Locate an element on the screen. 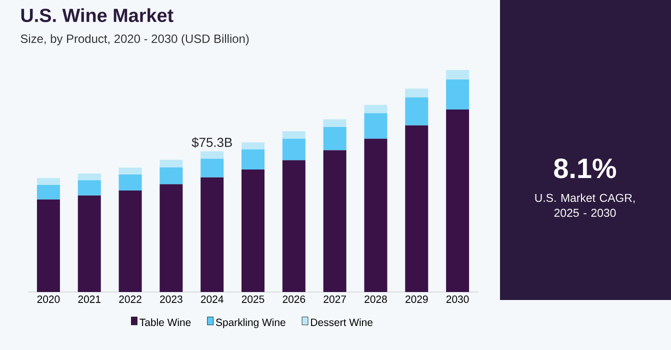  x-tick-label: 2025 is located at coordinates (253, 299).